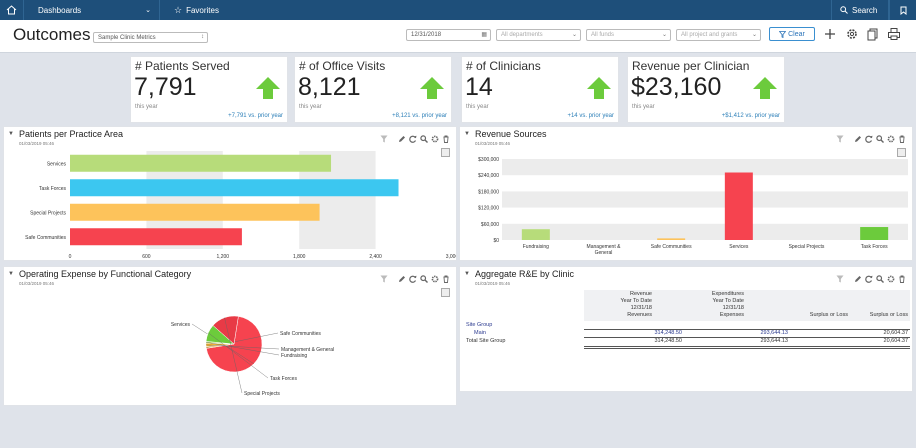 The height and width of the screenshot is (448, 916). Describe the element at coordinates (503, 66) in the screenshot. I see `kpi-title: # of Clinicians` at that location.